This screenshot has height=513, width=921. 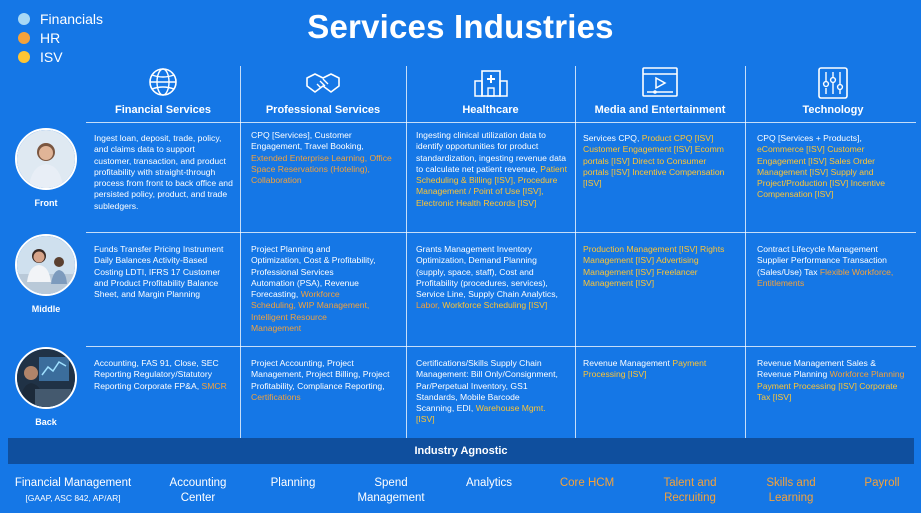 What do you see at coordinates (46, 265) in the screenshot?
I see `middle-office-photo` at bounding box center [46, 265].